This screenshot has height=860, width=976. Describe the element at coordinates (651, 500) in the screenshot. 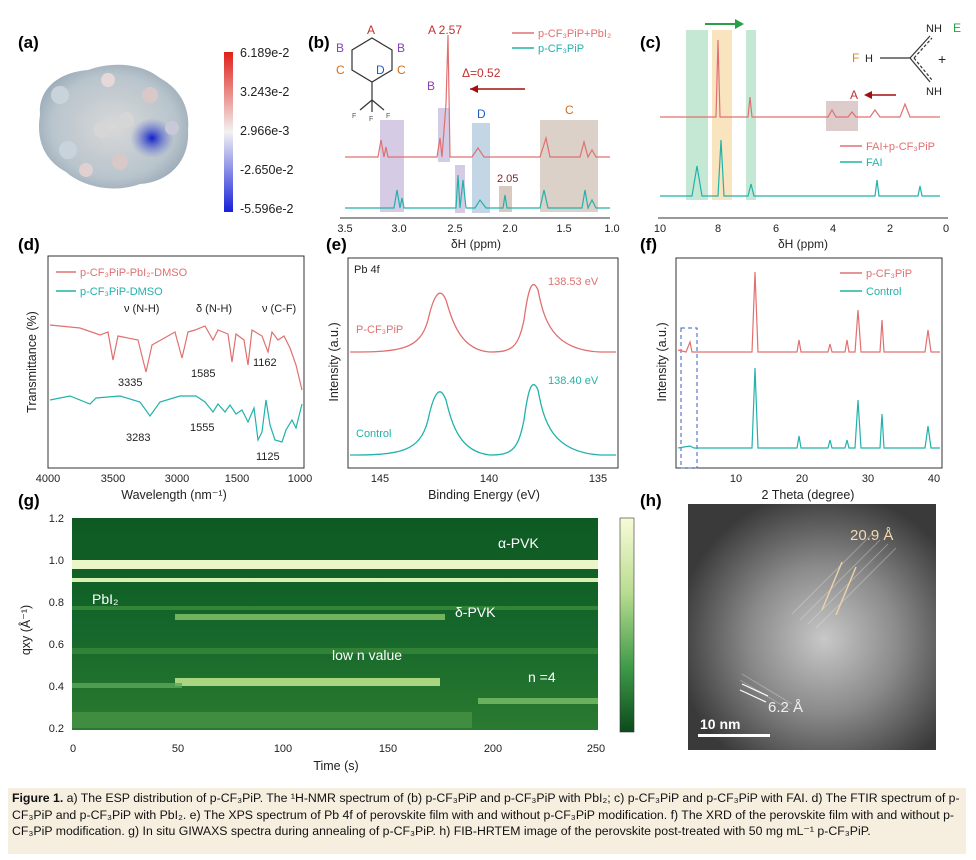

I see `panel-h-label: (h)` at that location.